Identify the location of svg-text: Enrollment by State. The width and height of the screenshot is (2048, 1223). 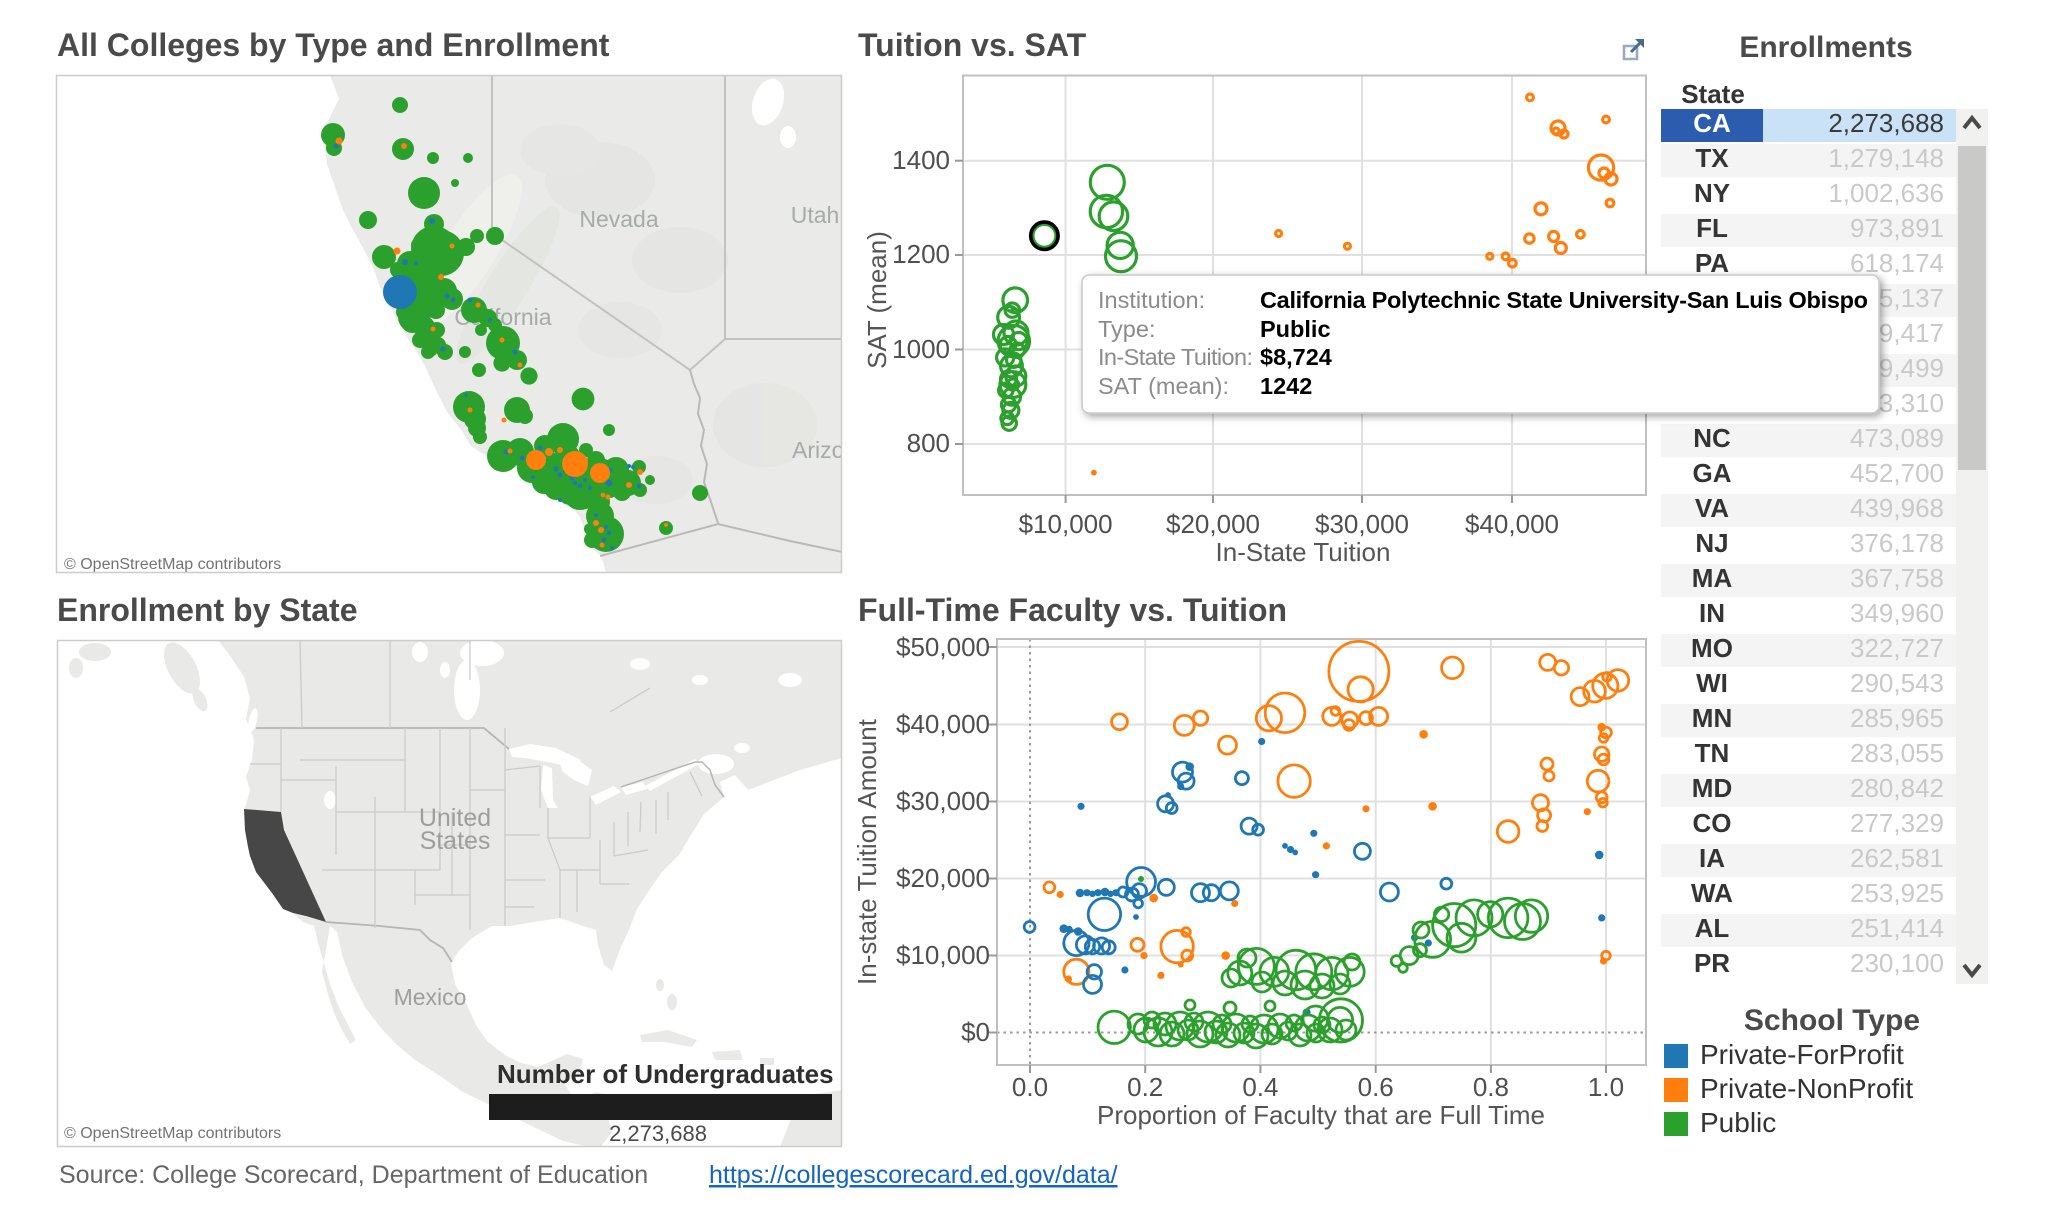
(207, 610).